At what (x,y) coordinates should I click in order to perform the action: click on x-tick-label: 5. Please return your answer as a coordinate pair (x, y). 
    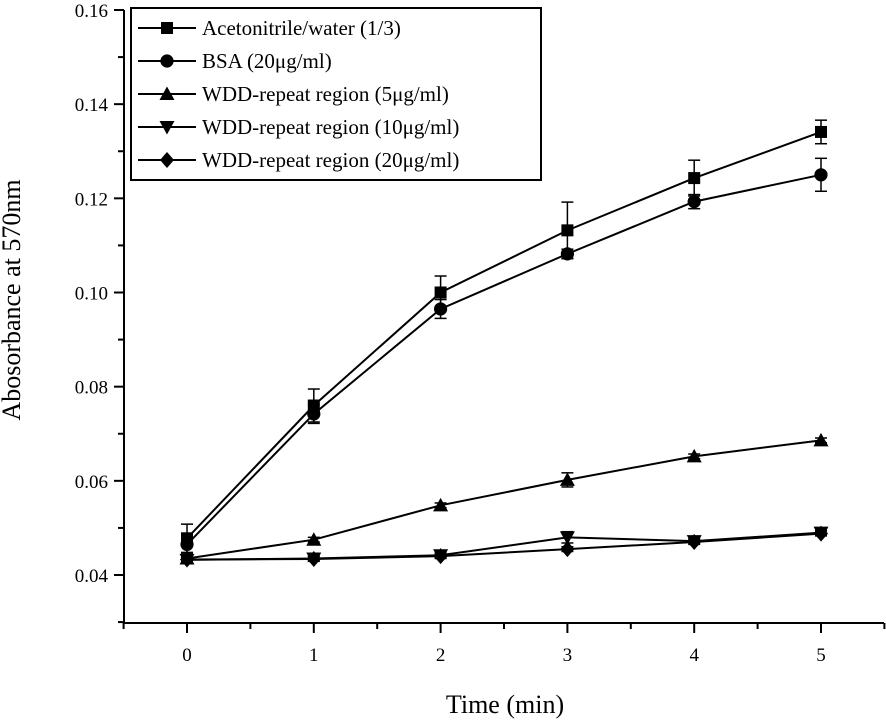
    Looking at the image, I should click on (821, 655).